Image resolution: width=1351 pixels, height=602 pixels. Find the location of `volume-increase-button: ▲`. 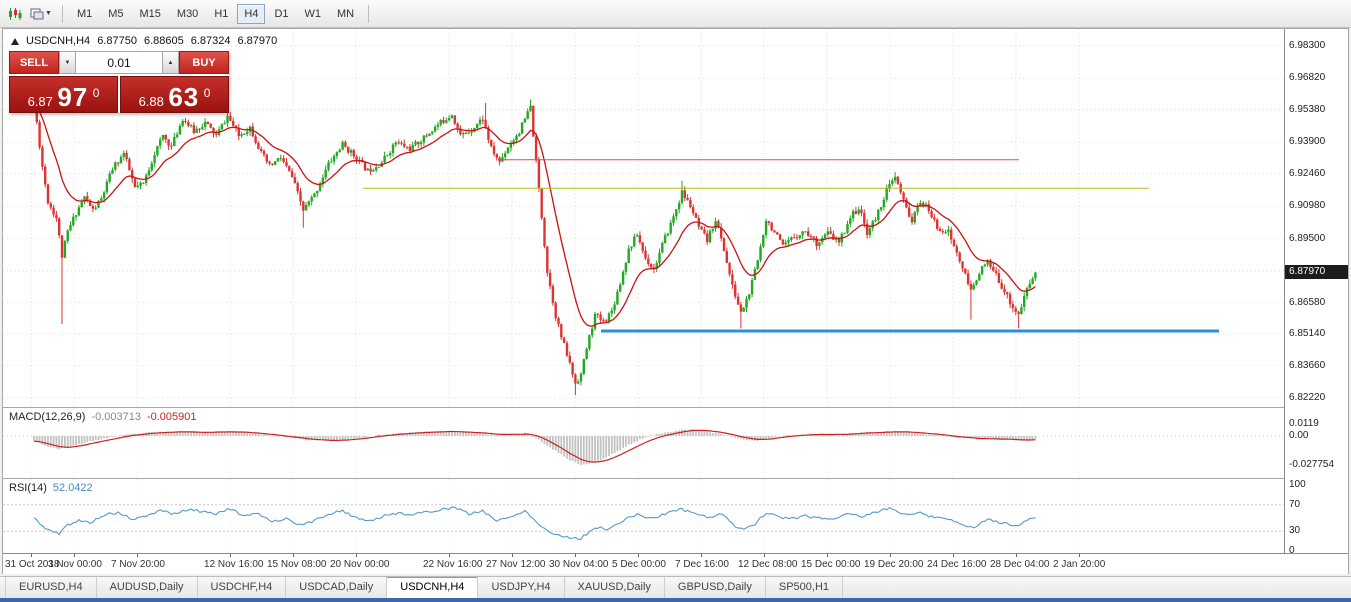

volume-increase-button: ▲ is located at coordinates (170, 62).